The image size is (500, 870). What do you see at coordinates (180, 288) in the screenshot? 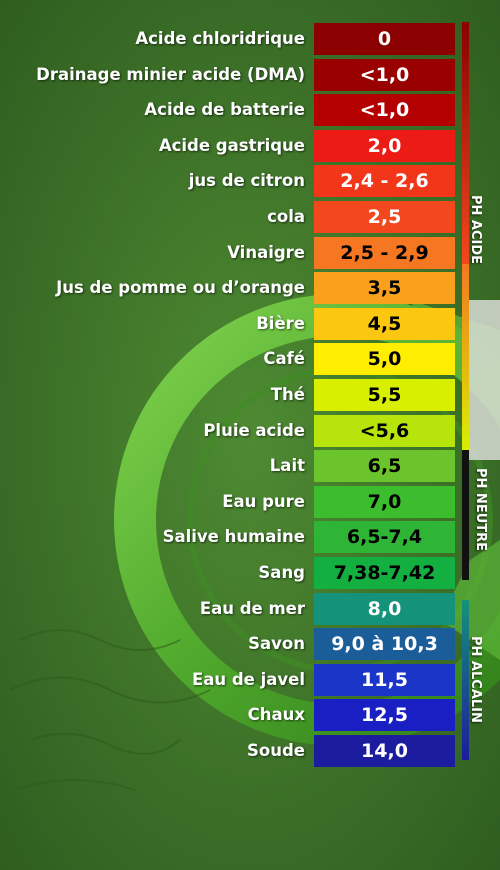
I see `substance-label: Jus de pomme ou d’orange` at bounding box center [180, 288].